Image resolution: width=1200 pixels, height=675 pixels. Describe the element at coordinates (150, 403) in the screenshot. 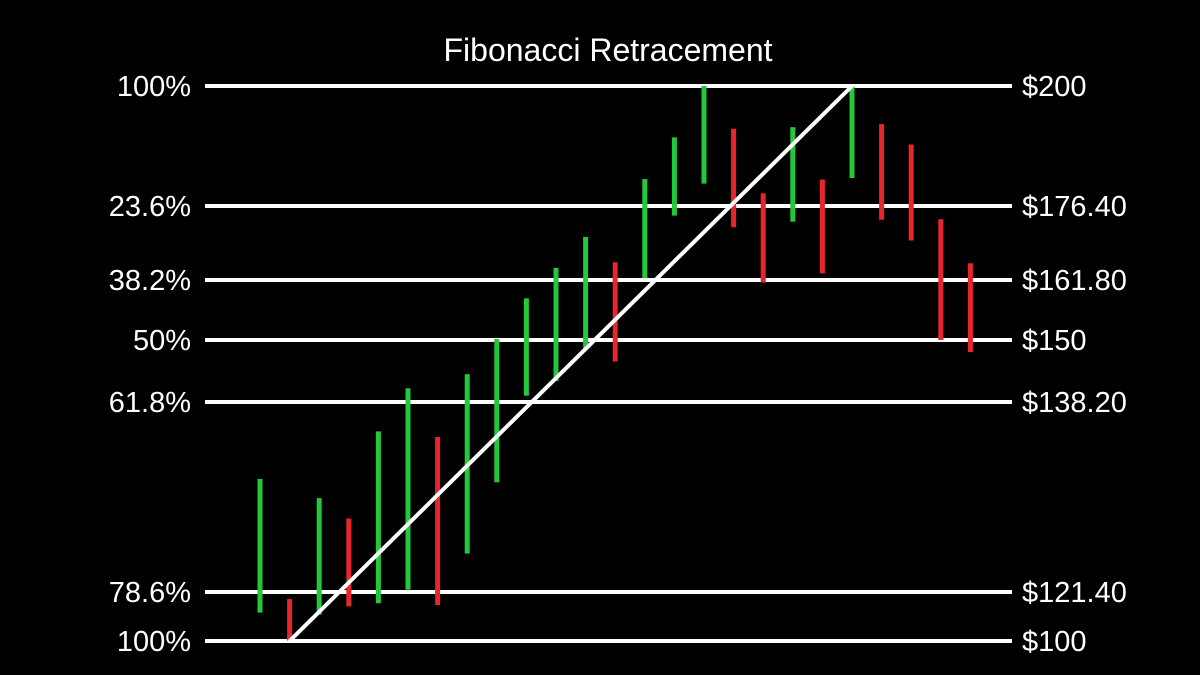

I see `fib-percent-label: 61.8%` at that location.